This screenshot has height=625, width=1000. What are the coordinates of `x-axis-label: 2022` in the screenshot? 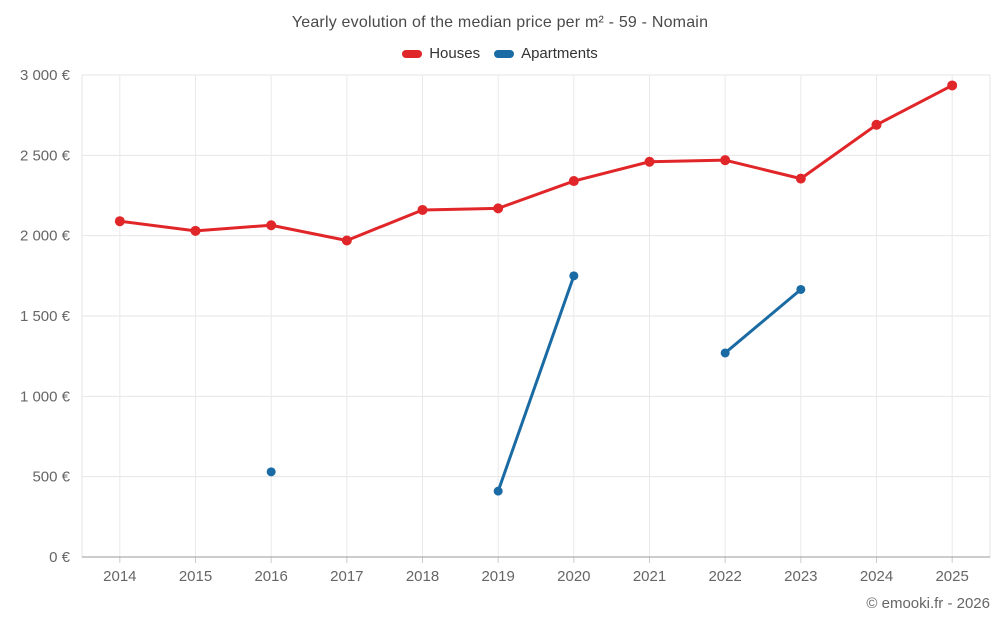 It's located at (724, 576).